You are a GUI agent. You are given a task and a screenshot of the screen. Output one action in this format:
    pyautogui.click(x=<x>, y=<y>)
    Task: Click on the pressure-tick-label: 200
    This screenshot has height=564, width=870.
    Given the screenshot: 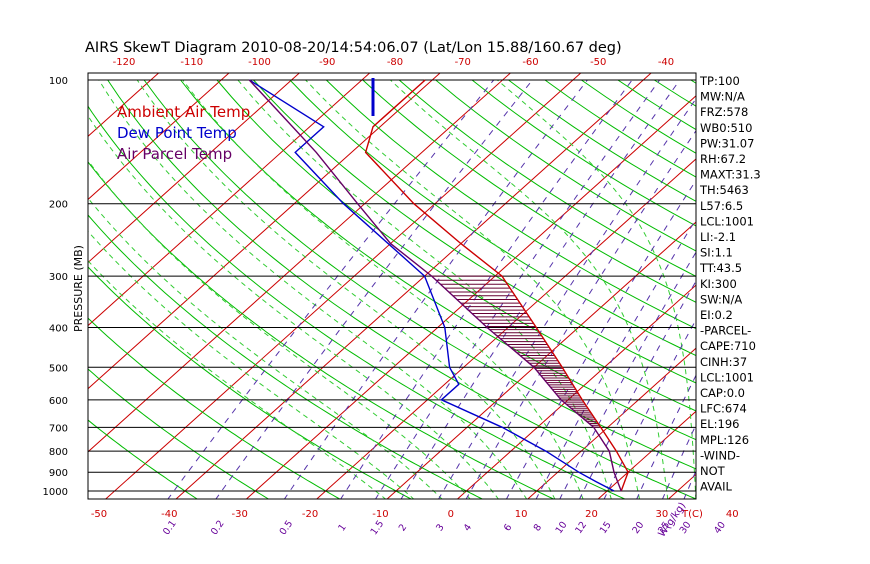 What is the action you would take?
    pyautogui.click(x=58, y=205)
    